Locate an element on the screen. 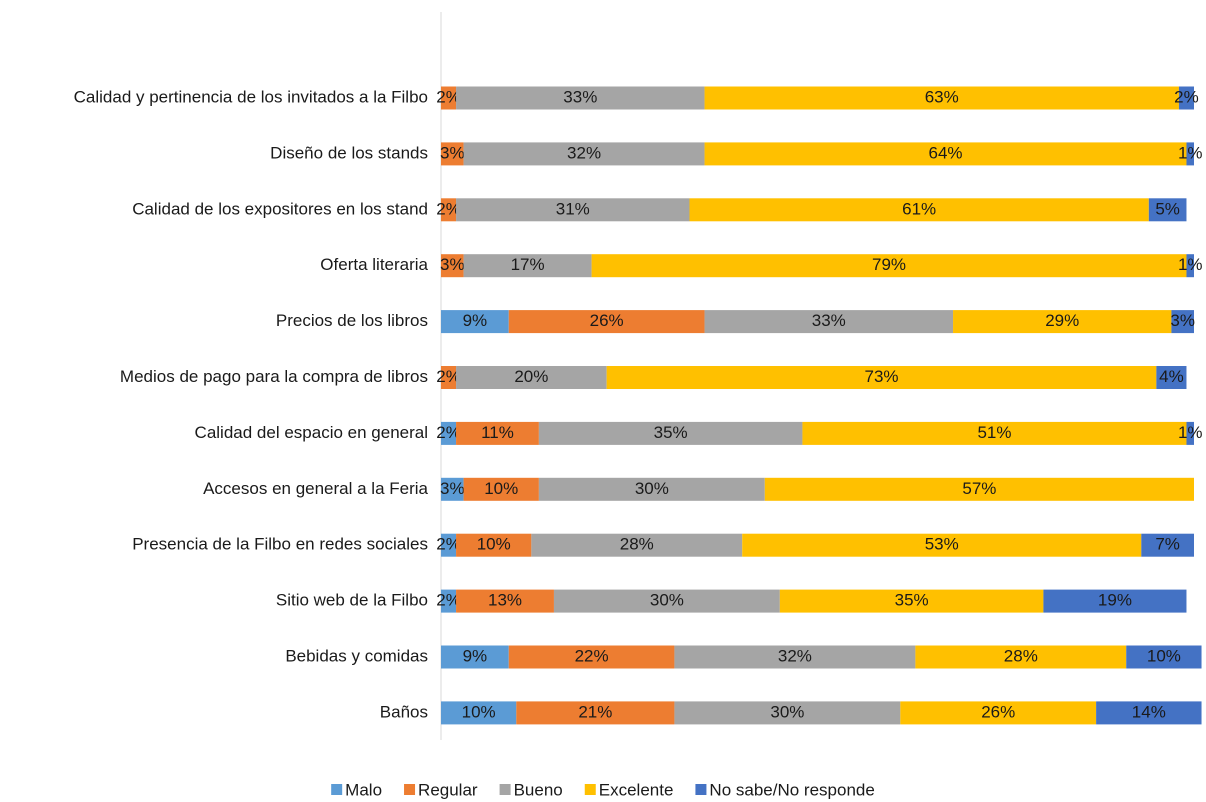 This screenshot has height=802, width=1206. data-label: 73% is located at coordinates (881, 376).